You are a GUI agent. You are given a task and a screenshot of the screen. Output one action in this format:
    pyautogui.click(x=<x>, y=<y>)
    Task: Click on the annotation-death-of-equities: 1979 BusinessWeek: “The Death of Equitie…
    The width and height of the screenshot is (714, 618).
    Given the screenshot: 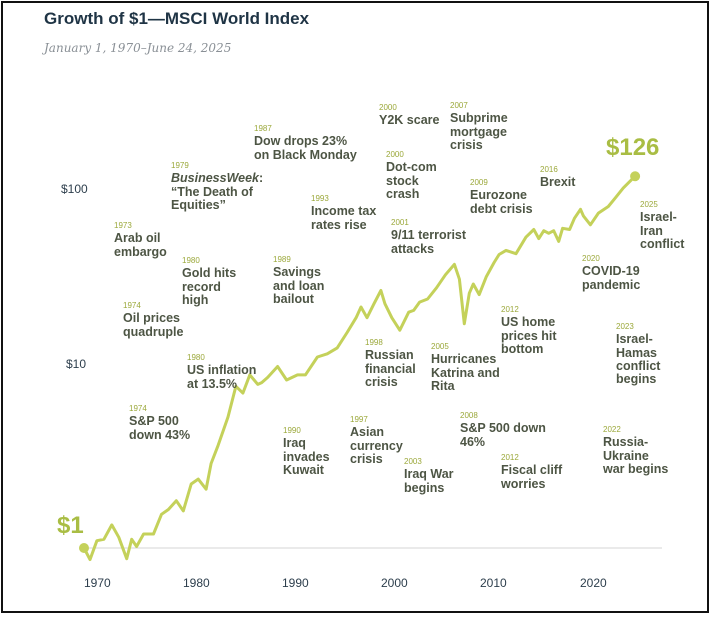 What is the action you would take?
    pyautogui.click(x=219, y=186)
    